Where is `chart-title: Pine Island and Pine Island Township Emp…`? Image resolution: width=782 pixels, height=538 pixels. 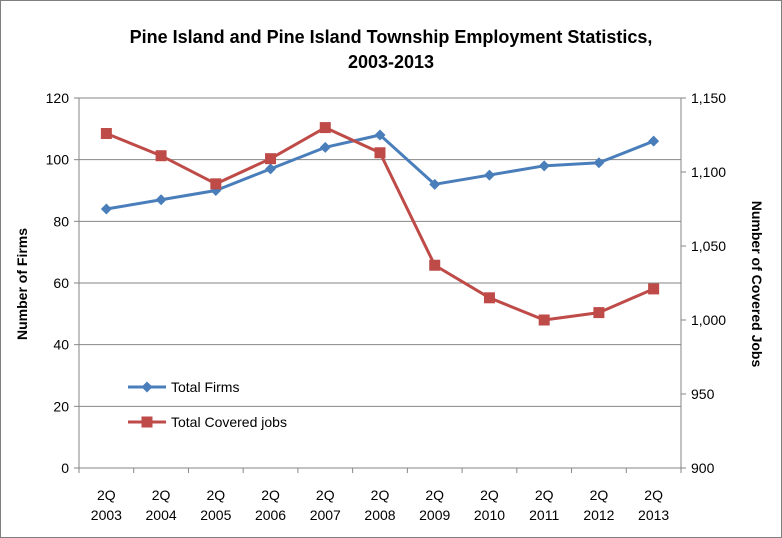
chart-title: Pine Island and Pine Island Township Emp… is located at coordinates (391, 37).